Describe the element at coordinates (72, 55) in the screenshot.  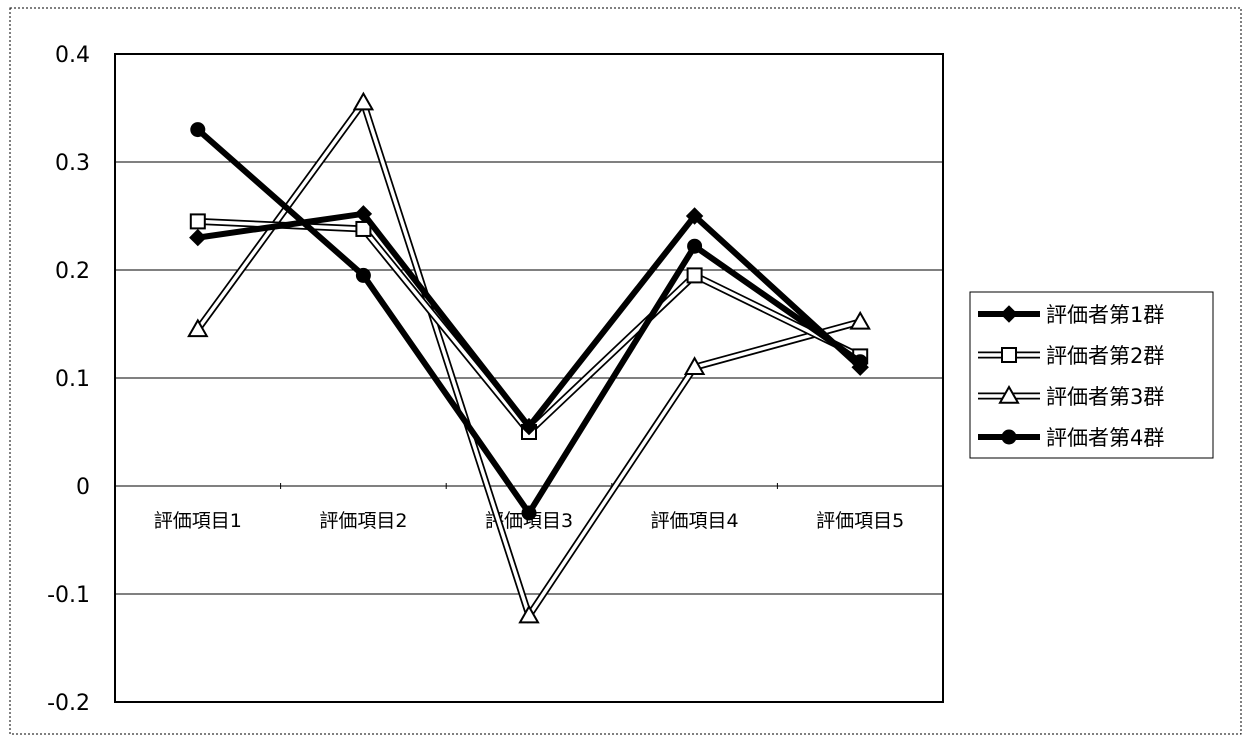
I see `y-tick-label: 0.4` at that location.